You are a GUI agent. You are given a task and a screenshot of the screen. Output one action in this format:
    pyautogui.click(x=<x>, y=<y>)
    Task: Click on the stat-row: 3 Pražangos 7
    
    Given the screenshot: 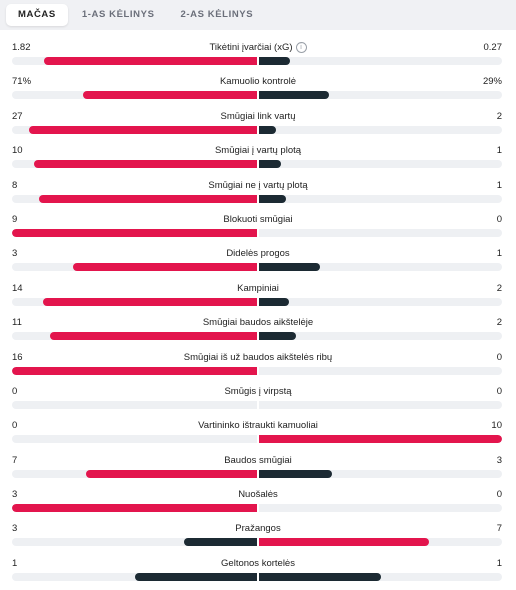 What is the action you would take?
    pyautogui.click(x=258, y=529)
    